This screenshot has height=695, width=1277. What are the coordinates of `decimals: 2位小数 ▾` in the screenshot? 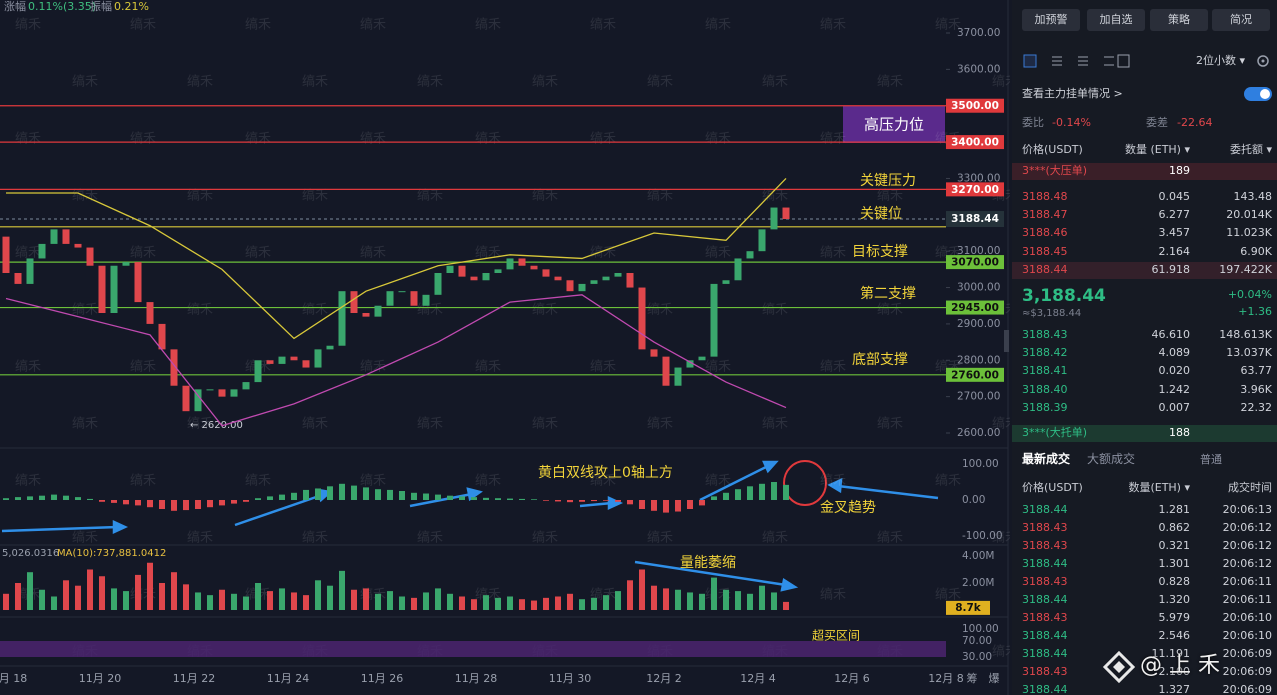 It's located at (1221, 60).